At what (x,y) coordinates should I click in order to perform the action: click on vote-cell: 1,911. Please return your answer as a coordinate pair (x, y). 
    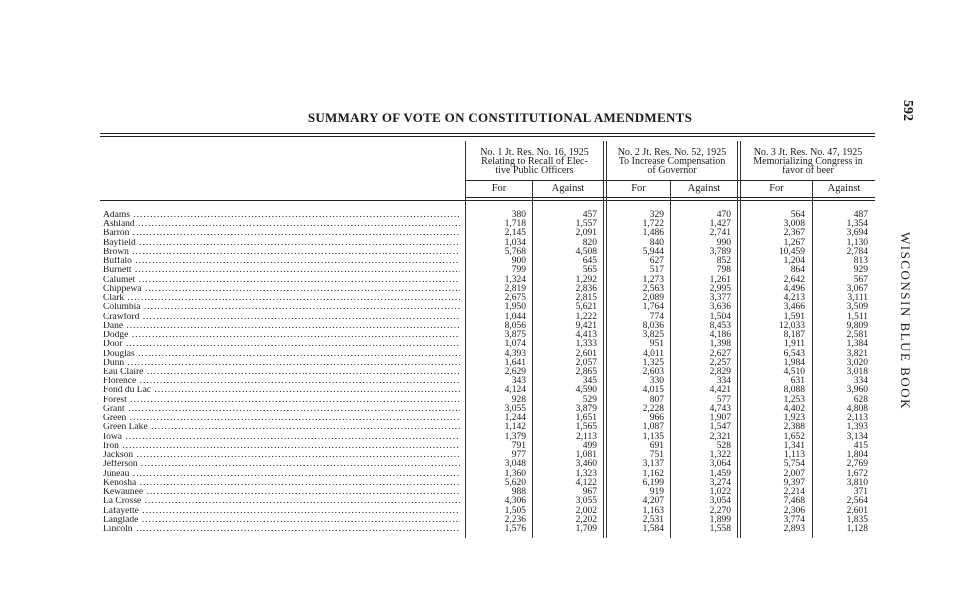
    Looking at the image, I should click on (794, 344).